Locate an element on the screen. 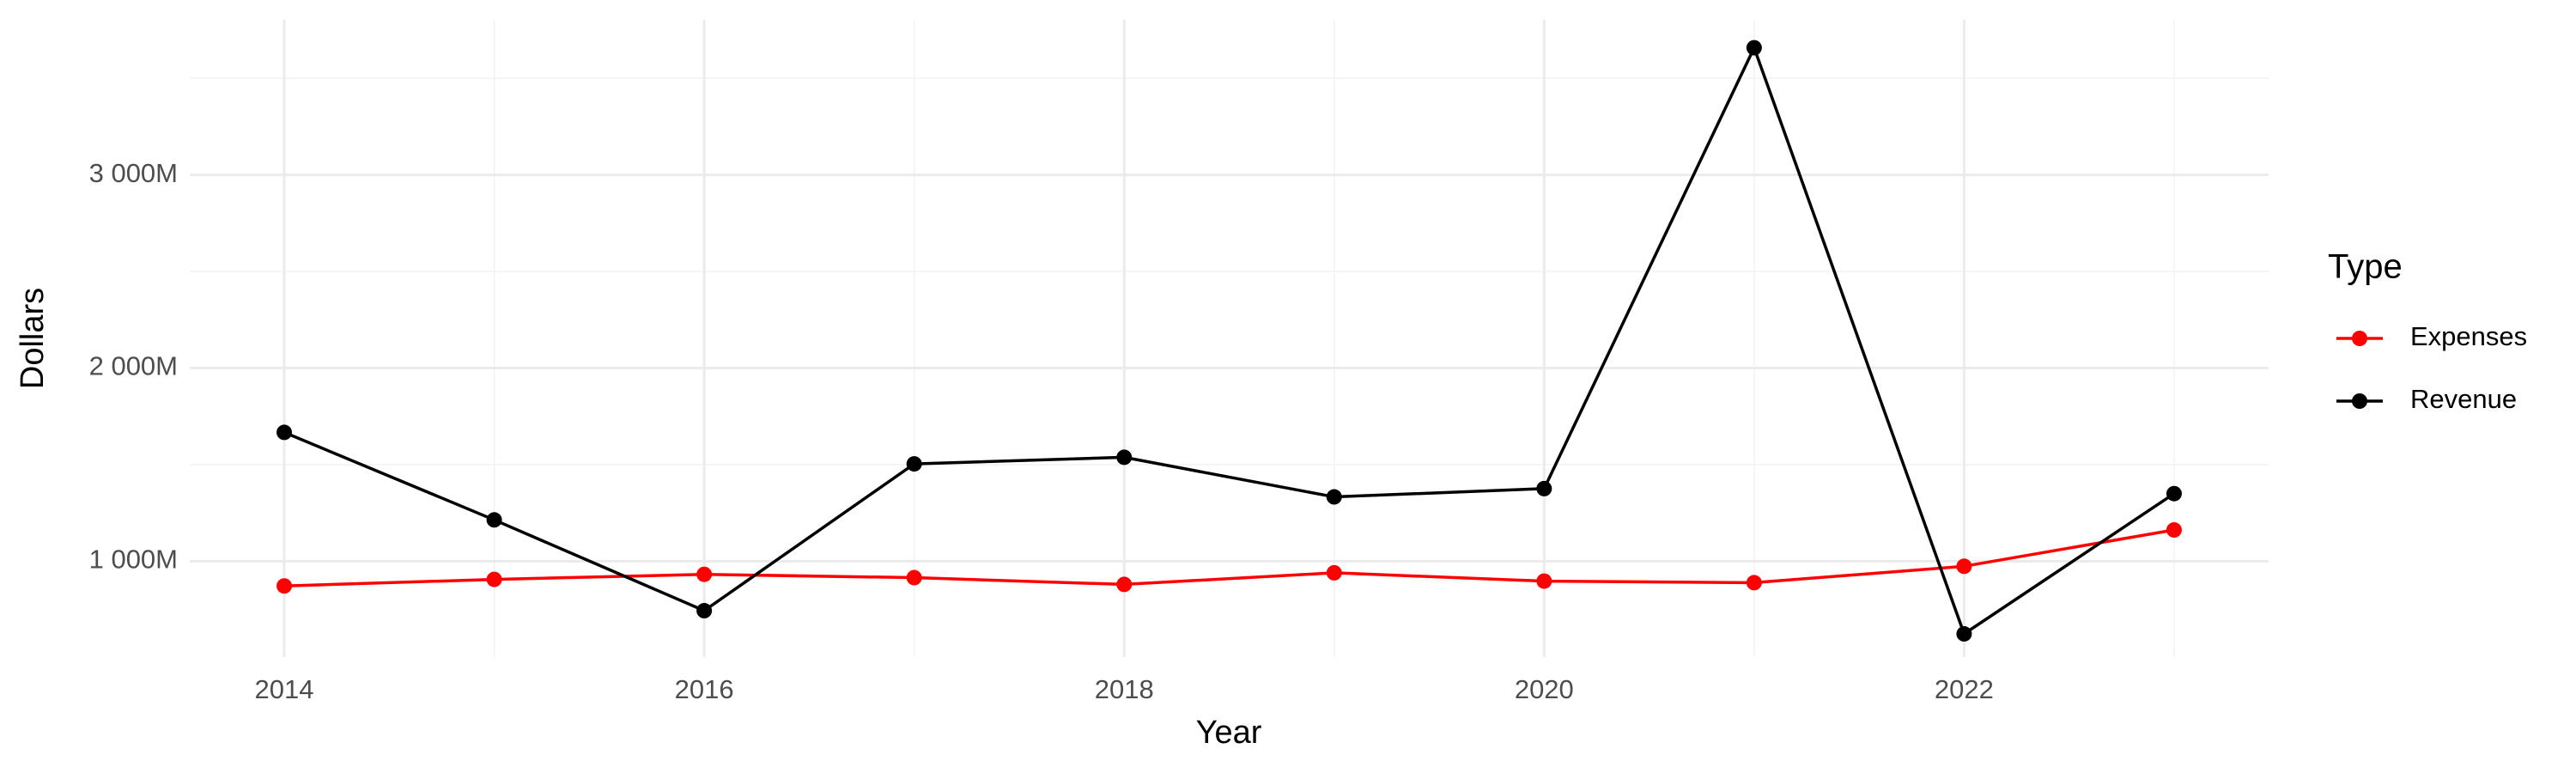  series-line is located at coordinates (1229, 557).